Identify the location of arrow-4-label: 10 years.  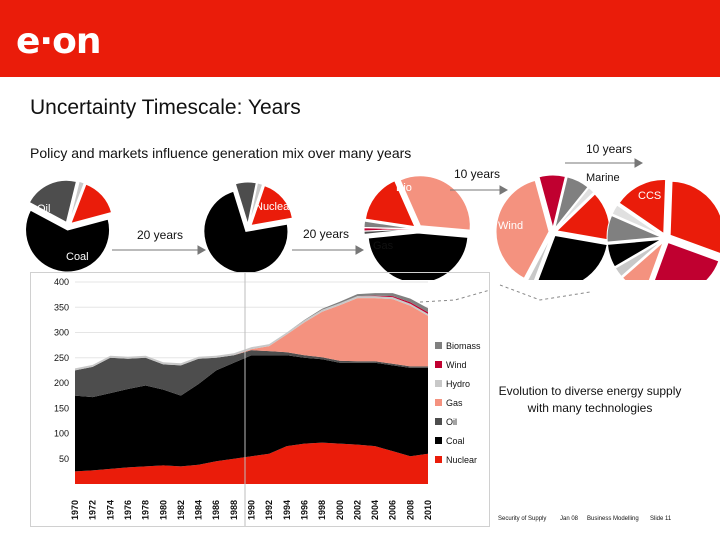
(609, 149).